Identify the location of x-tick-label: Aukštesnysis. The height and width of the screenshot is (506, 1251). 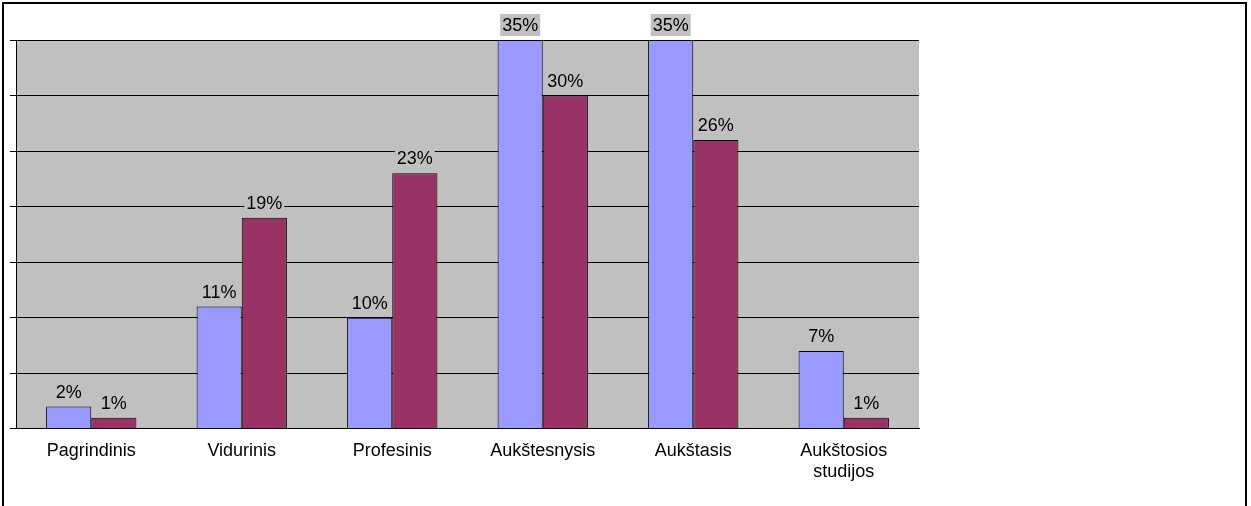
(543, 449).